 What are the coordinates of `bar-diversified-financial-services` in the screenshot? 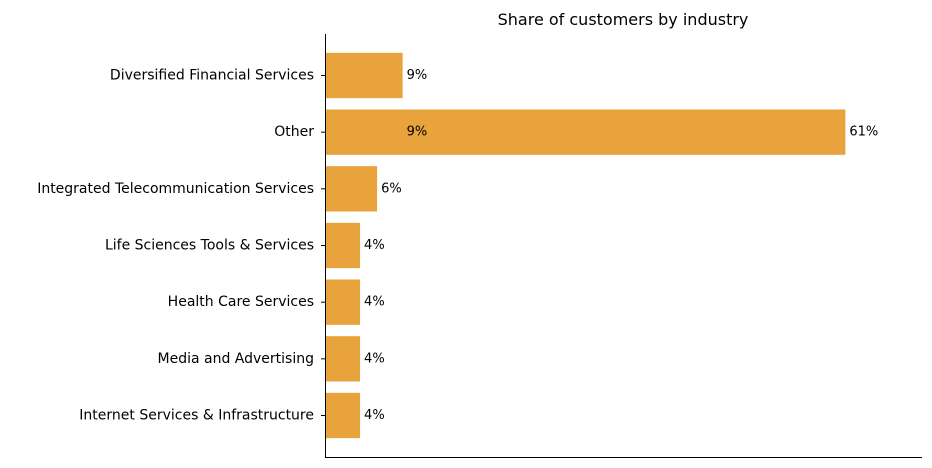 It's located at (364, 75).